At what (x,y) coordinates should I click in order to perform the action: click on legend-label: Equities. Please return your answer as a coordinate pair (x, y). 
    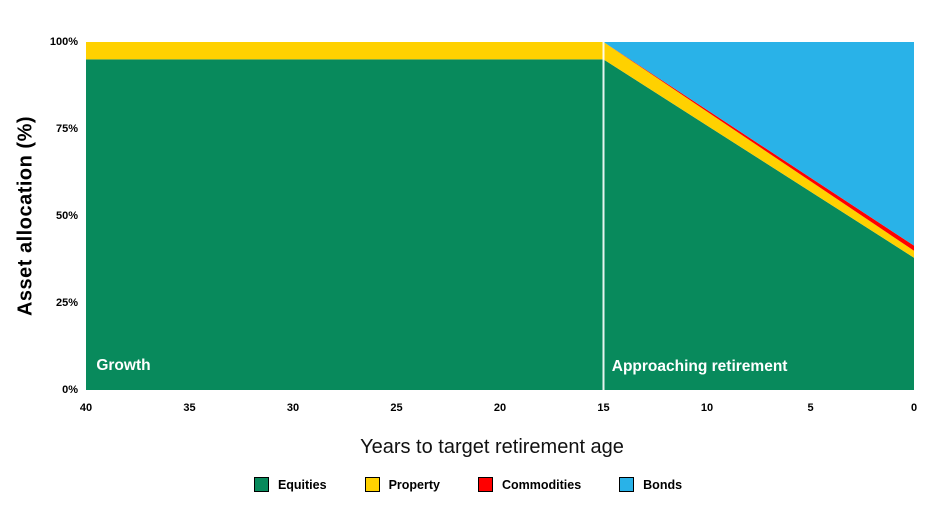
    Looking at the image, I should click on (302, 484).